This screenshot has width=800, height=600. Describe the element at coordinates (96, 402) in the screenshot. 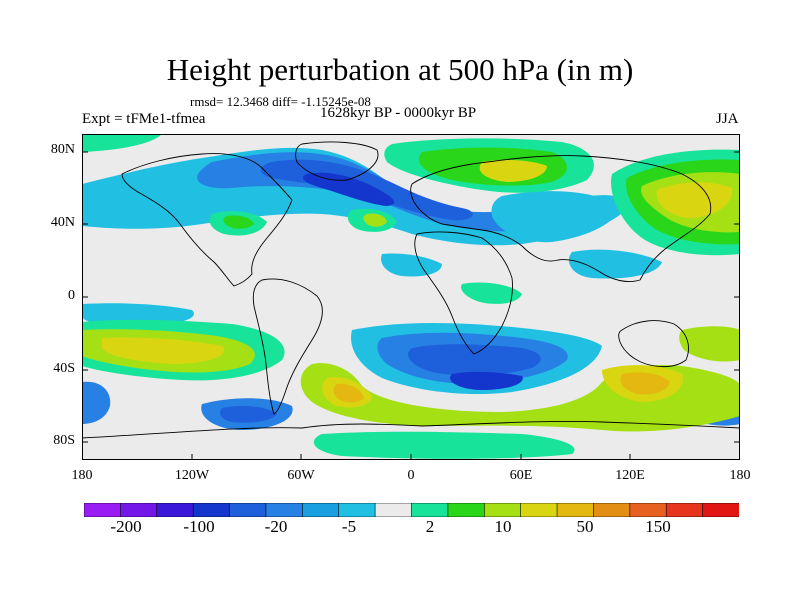

I see `west-pacific-south-low` at that location.